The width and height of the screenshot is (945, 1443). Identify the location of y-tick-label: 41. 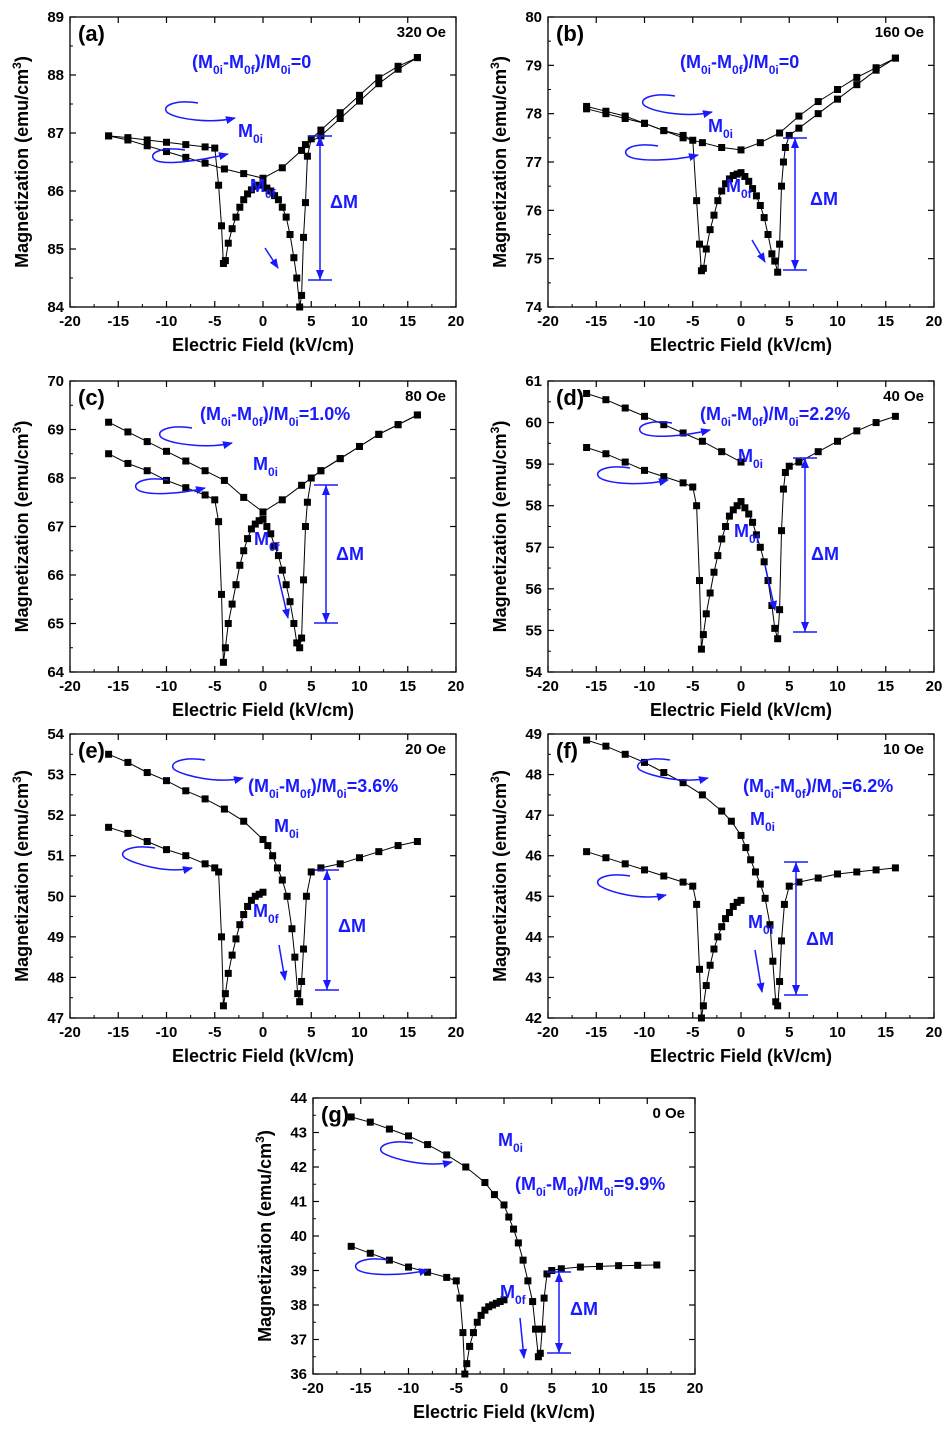
(298, 1202).